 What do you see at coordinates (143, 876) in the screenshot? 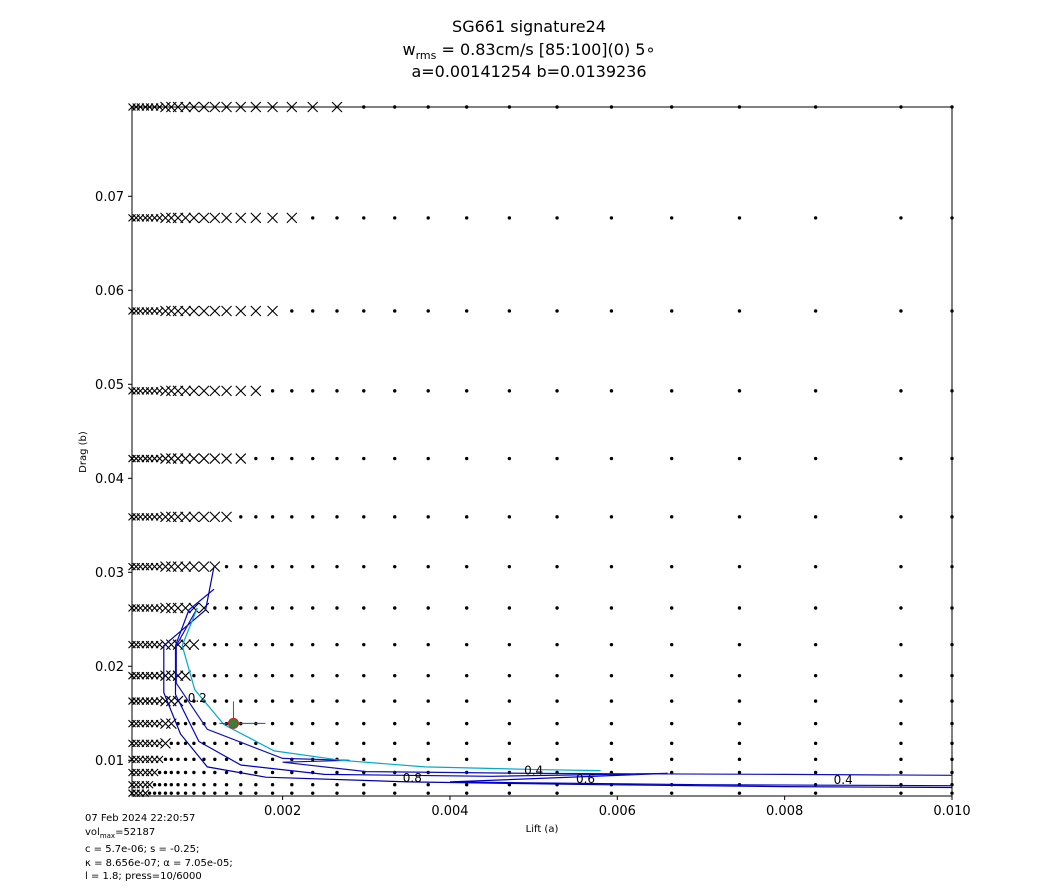
I see `footnote-line5: l = 1.8; press=10/6000` at bounding box center [143, 876].